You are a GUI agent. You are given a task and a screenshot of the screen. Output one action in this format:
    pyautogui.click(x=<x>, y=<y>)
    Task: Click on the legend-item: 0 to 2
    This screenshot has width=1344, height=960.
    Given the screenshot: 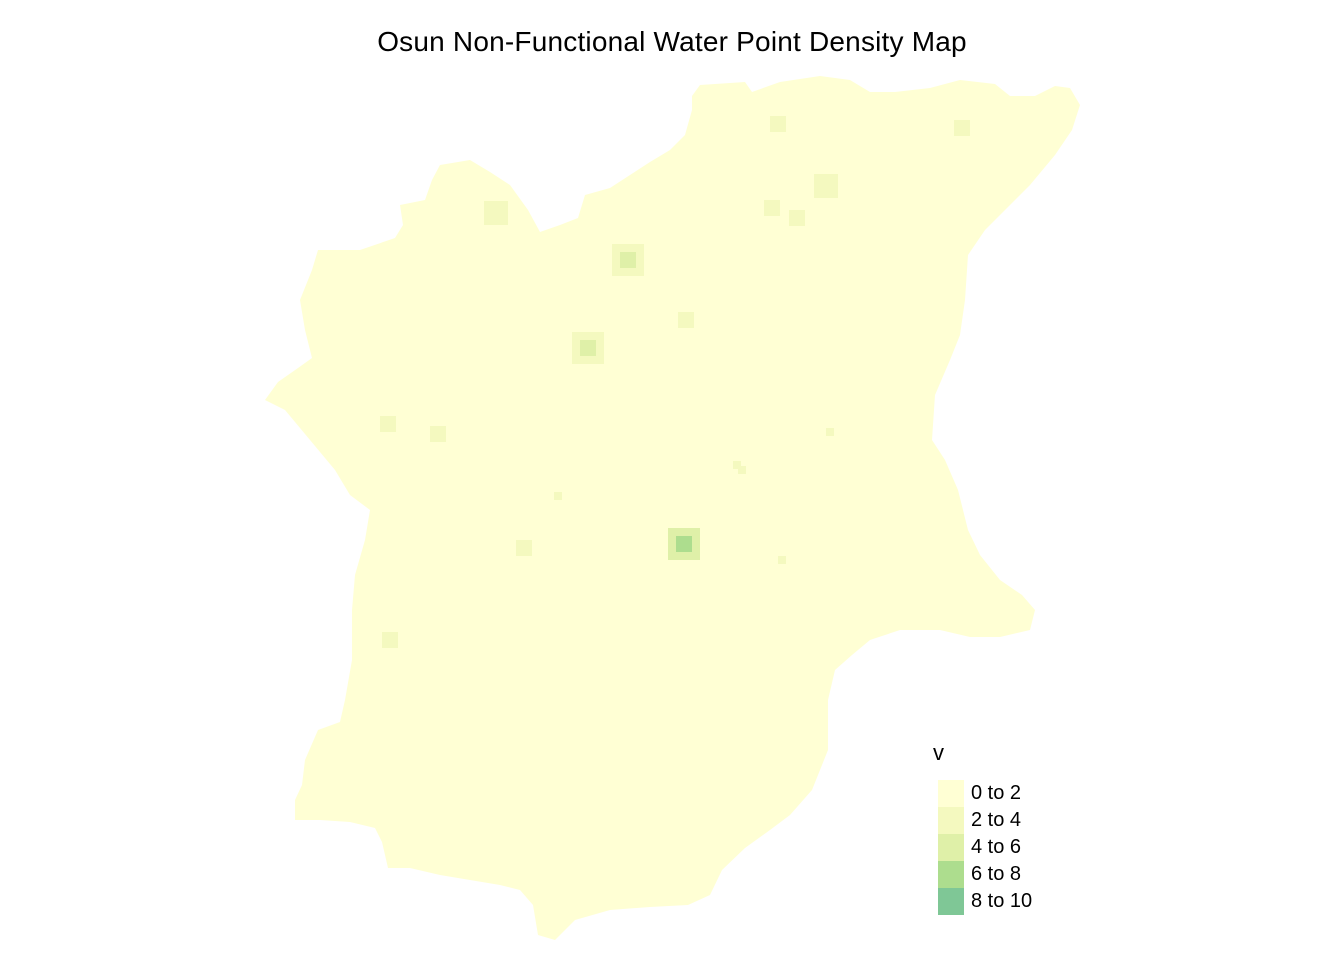 What is the action you would take?
    pyautogui.click(x=1013, y=793)
    